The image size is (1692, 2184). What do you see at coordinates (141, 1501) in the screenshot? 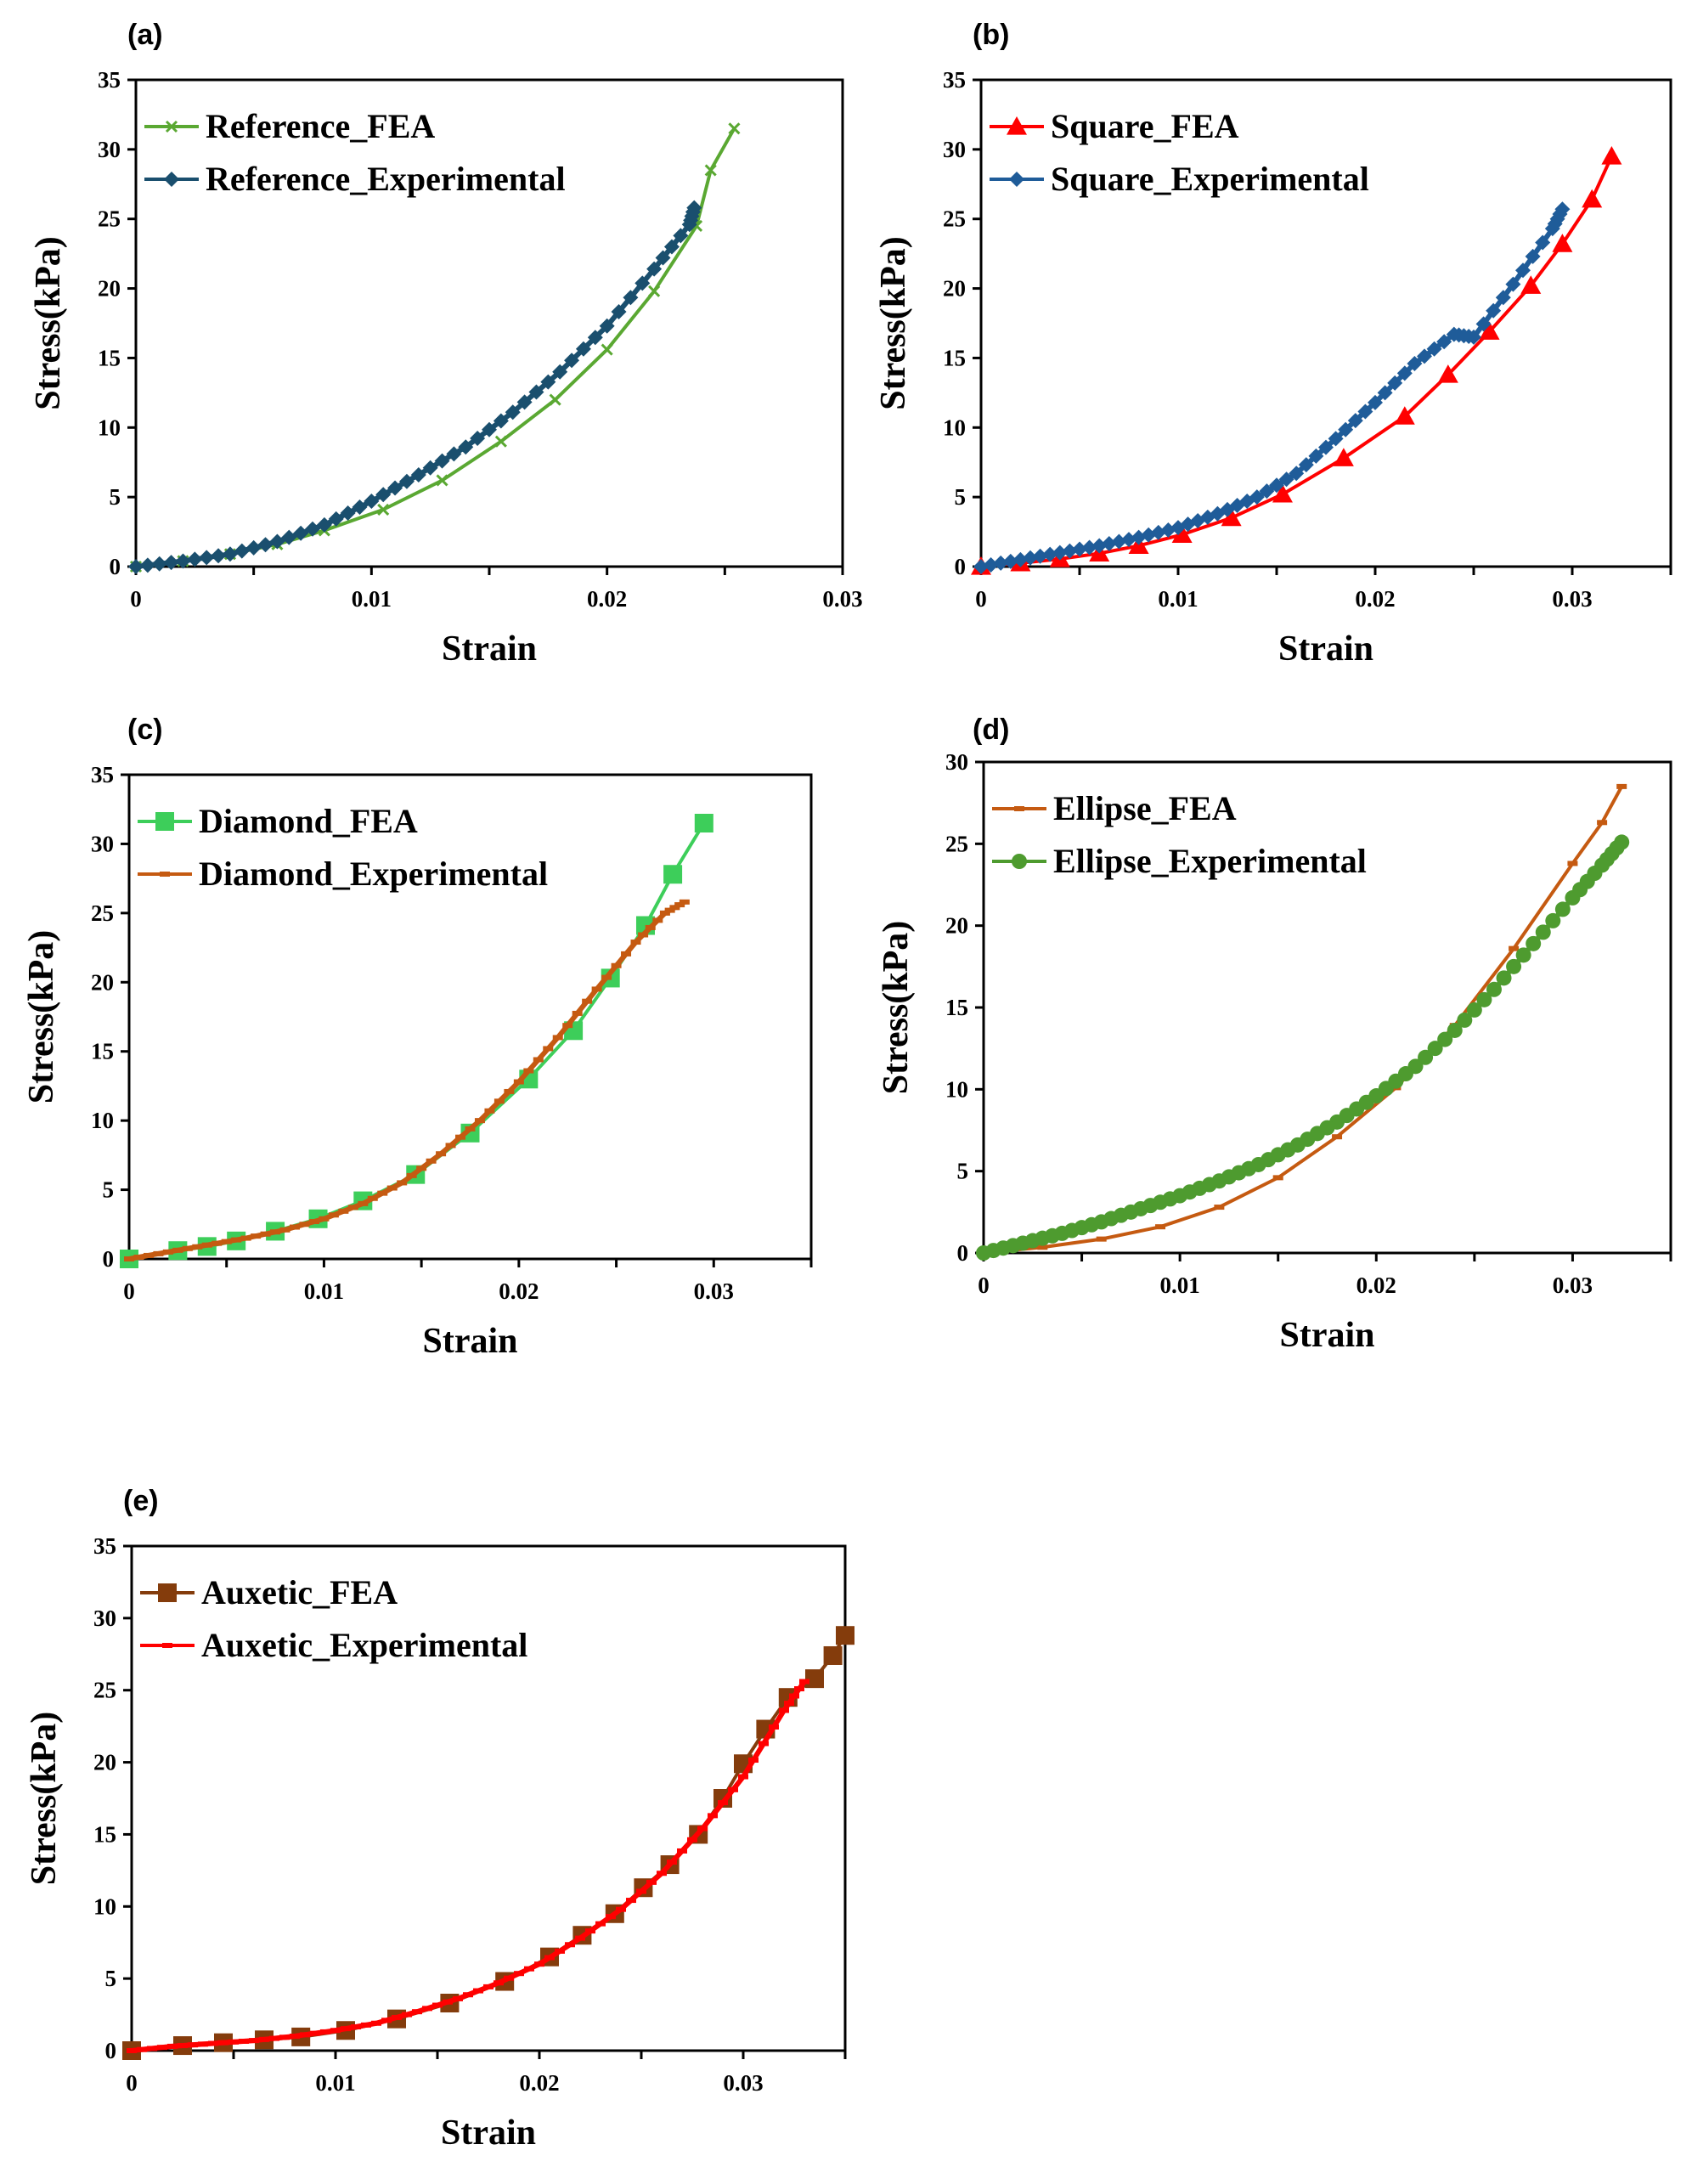
I see `panel-label: (e)` at bounding box center [141, 1501].